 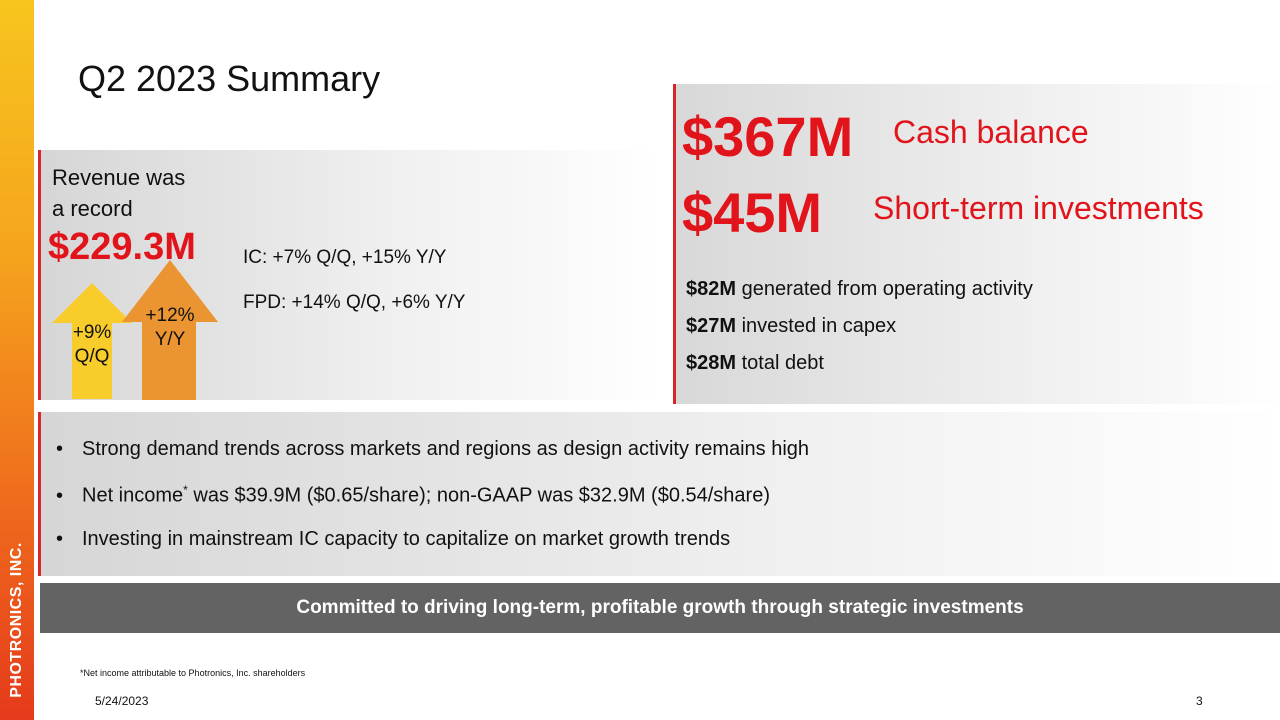 I want to click on yy-growth-arrow-icon: +12% Y/Y, so click(x=170, y=330).